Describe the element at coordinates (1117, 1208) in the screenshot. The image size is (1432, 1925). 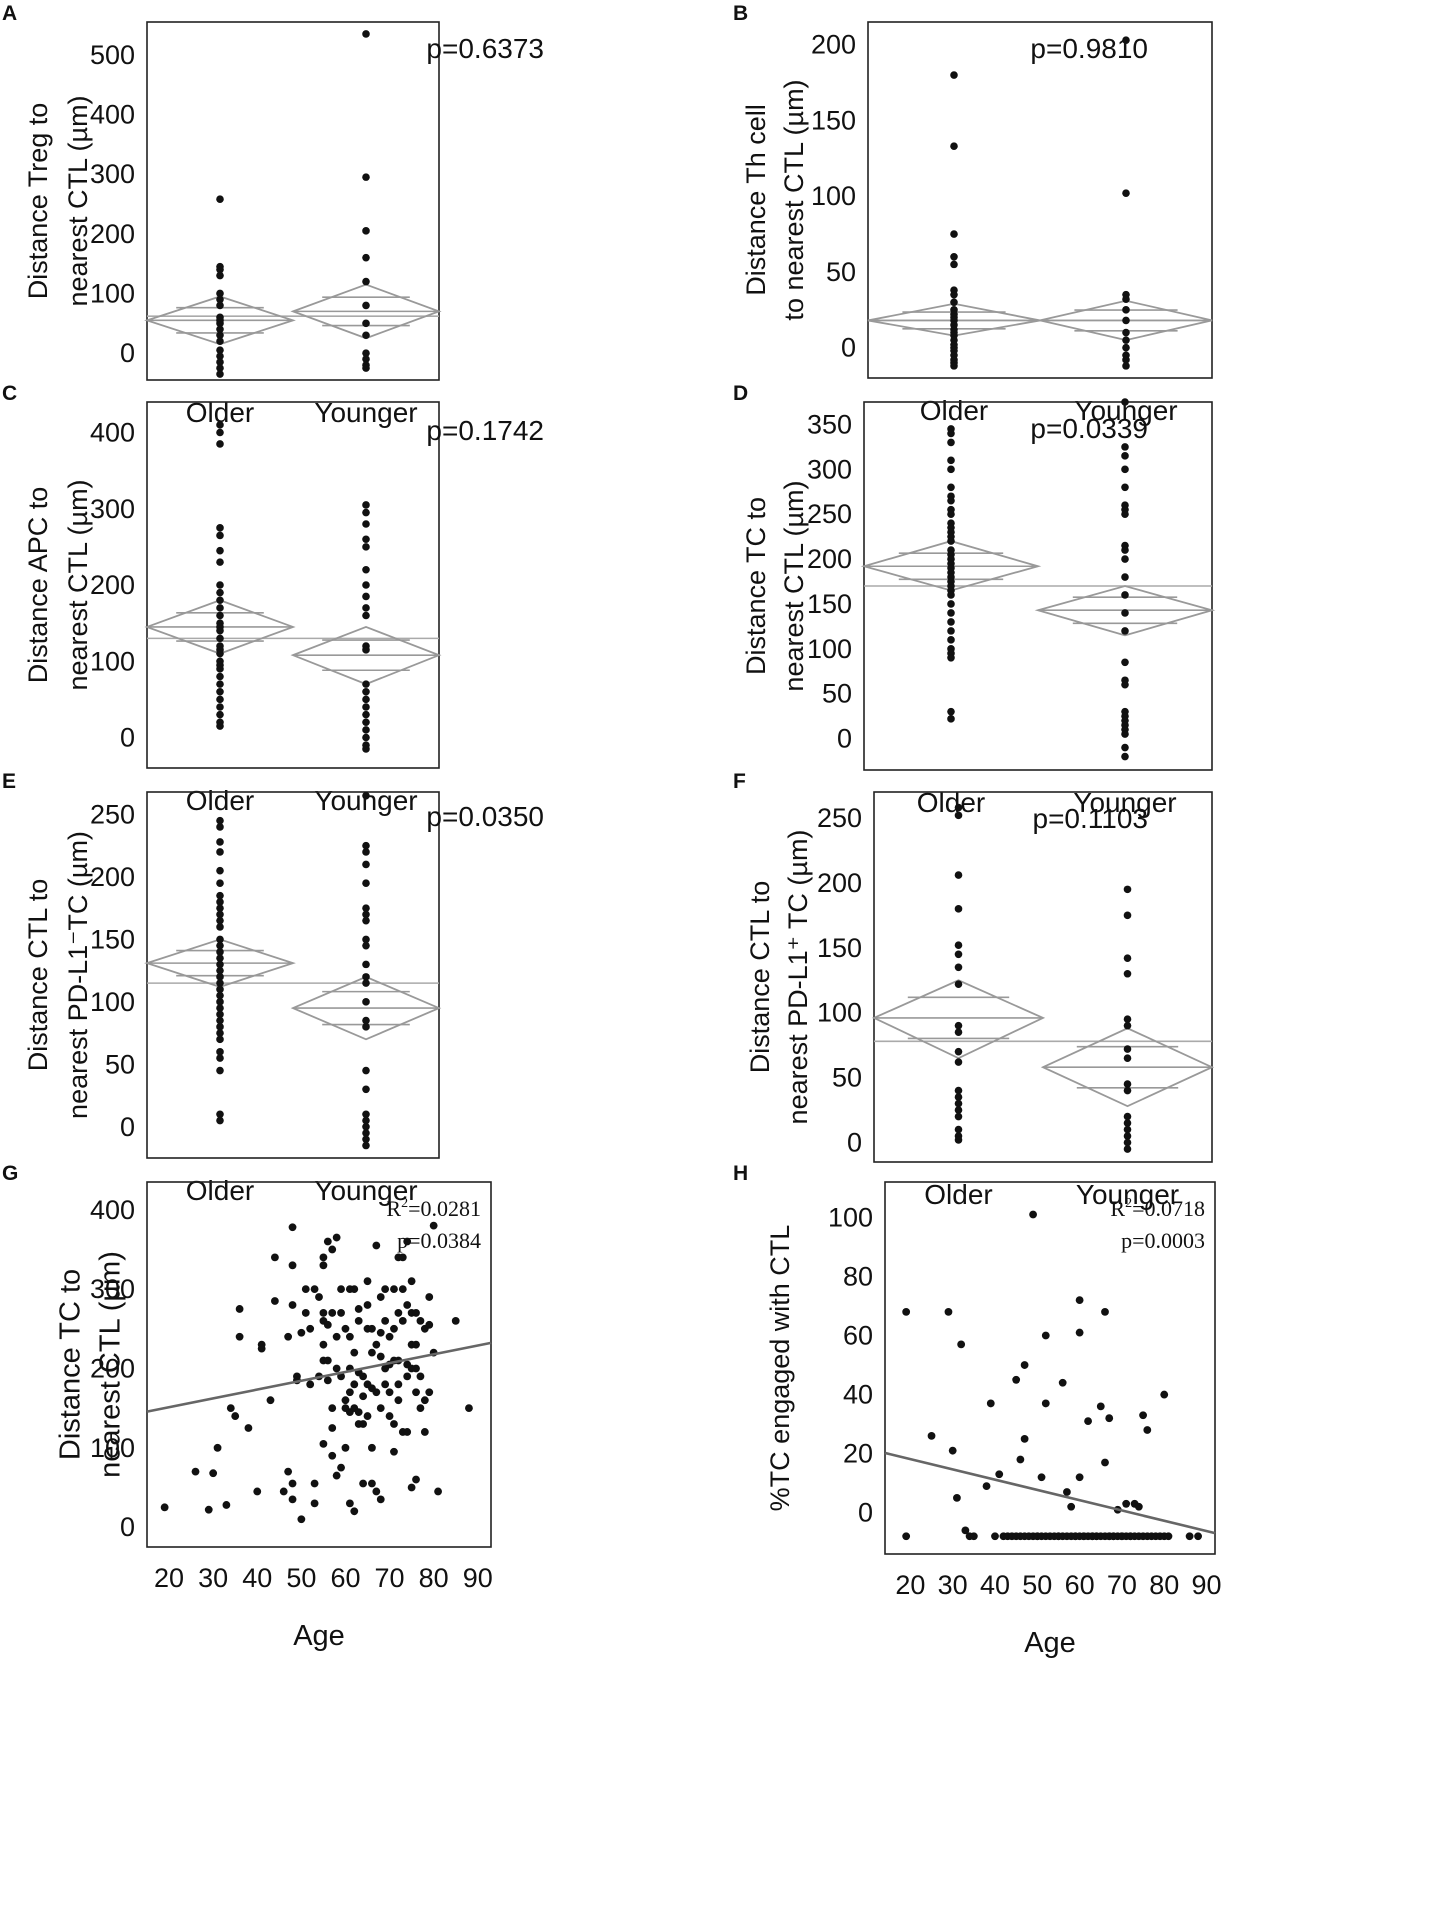
I see `r-squared-symbol: R` at that location.